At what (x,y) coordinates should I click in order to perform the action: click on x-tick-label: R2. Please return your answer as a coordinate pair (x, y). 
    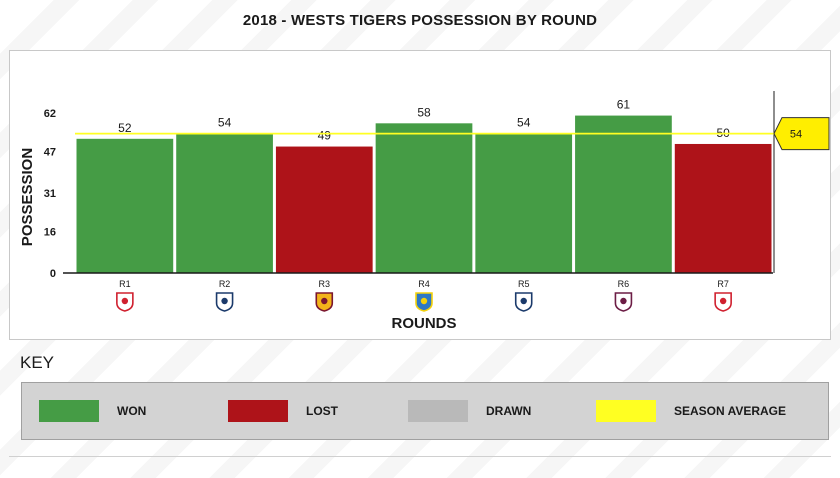
    Looking at the image, I should click on (225, 284).